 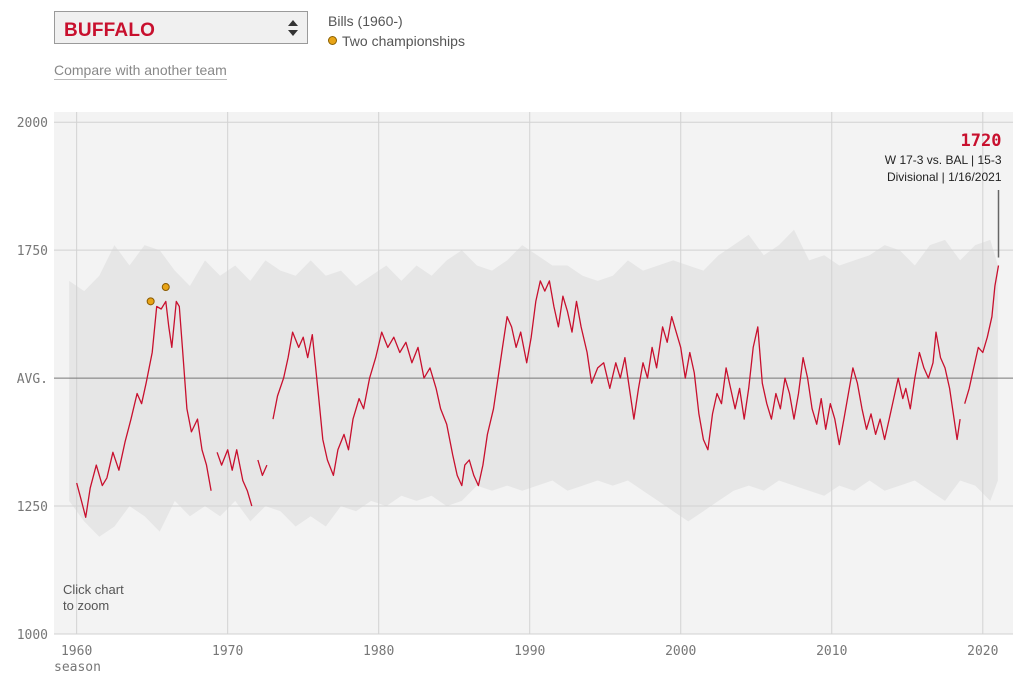 What do you see at coordinates (76, 651) in the screenshot?
I see `x-tick-label: 1960` at bounding box center [76, 651].